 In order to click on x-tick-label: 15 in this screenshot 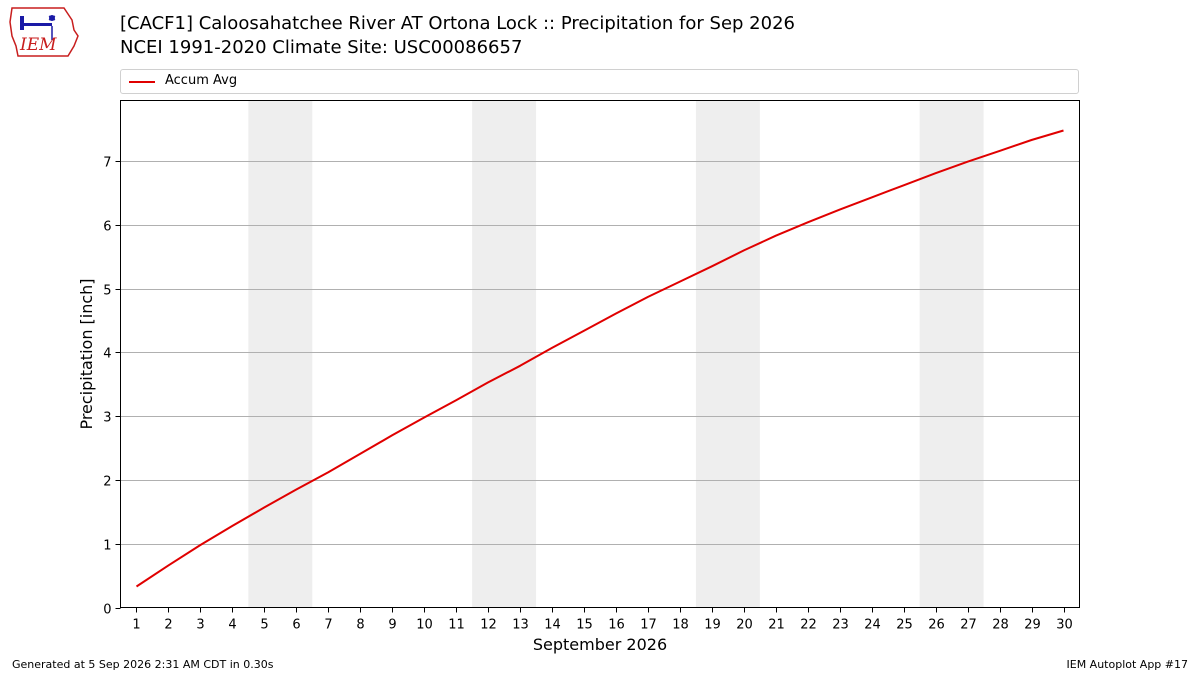, I will do `click(584, 625)`.